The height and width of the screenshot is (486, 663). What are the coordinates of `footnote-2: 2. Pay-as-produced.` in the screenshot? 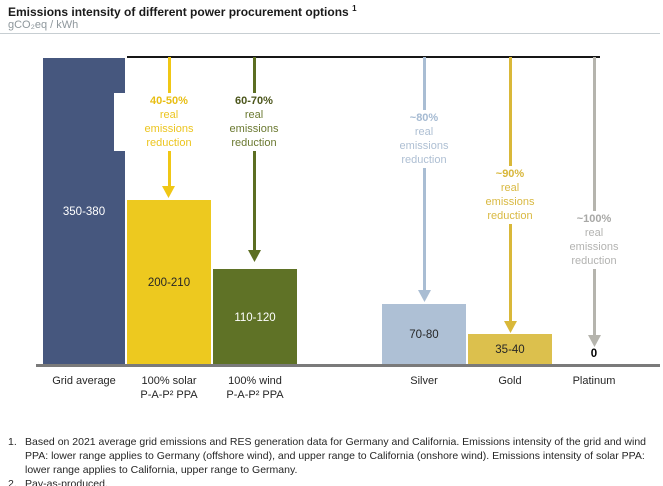 It's located at (335, 481).